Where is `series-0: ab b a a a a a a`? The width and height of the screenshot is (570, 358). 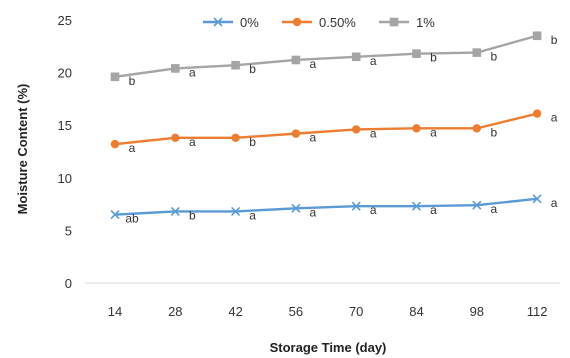
series-0: ab b a a a a a a is located at coordinates (334, 210).